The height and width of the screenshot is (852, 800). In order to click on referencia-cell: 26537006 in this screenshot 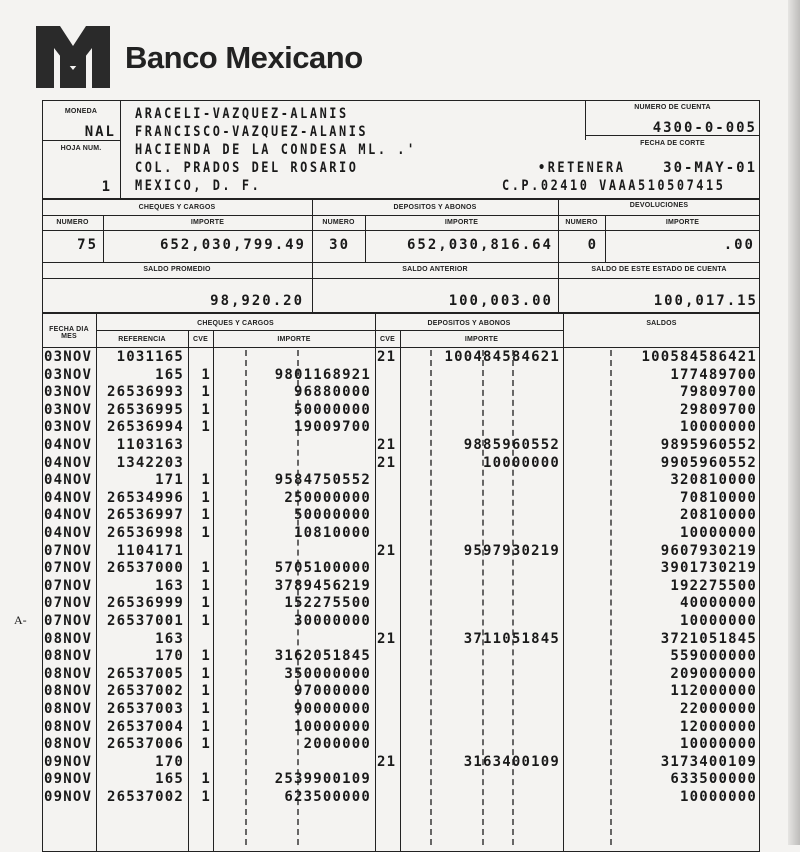, I will do `click(145, 744)`.